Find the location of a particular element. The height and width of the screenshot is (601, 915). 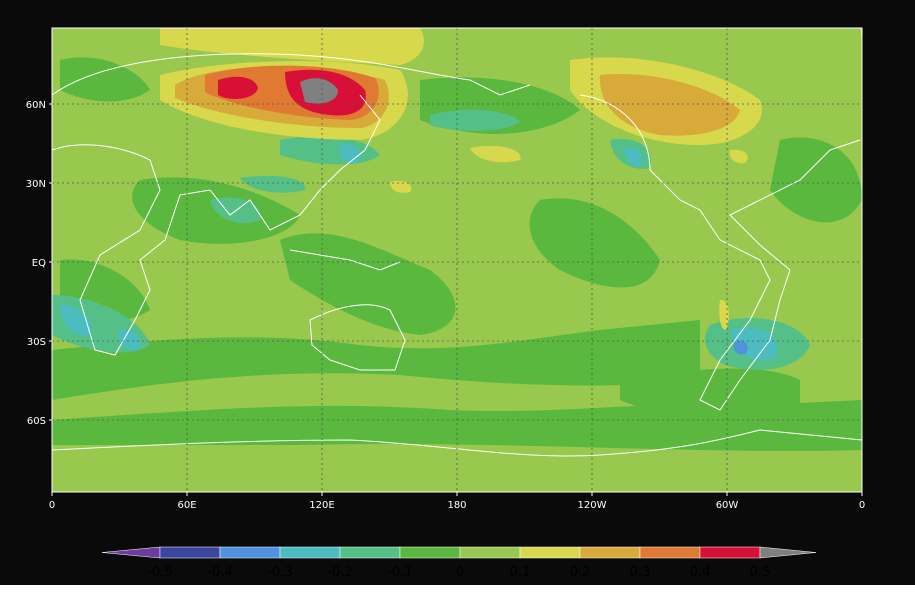

lon-label: 180 is located at coordinates (456, 505).